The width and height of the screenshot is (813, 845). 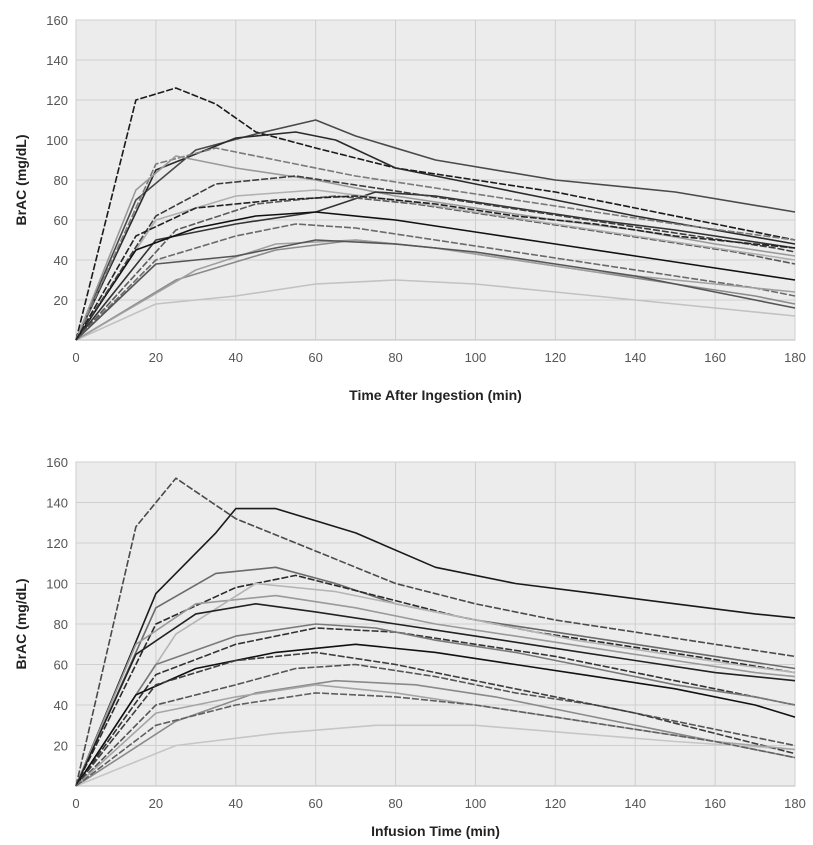 I want to click on x-tick-label-bottom: 20, so click(x=156, y=803).